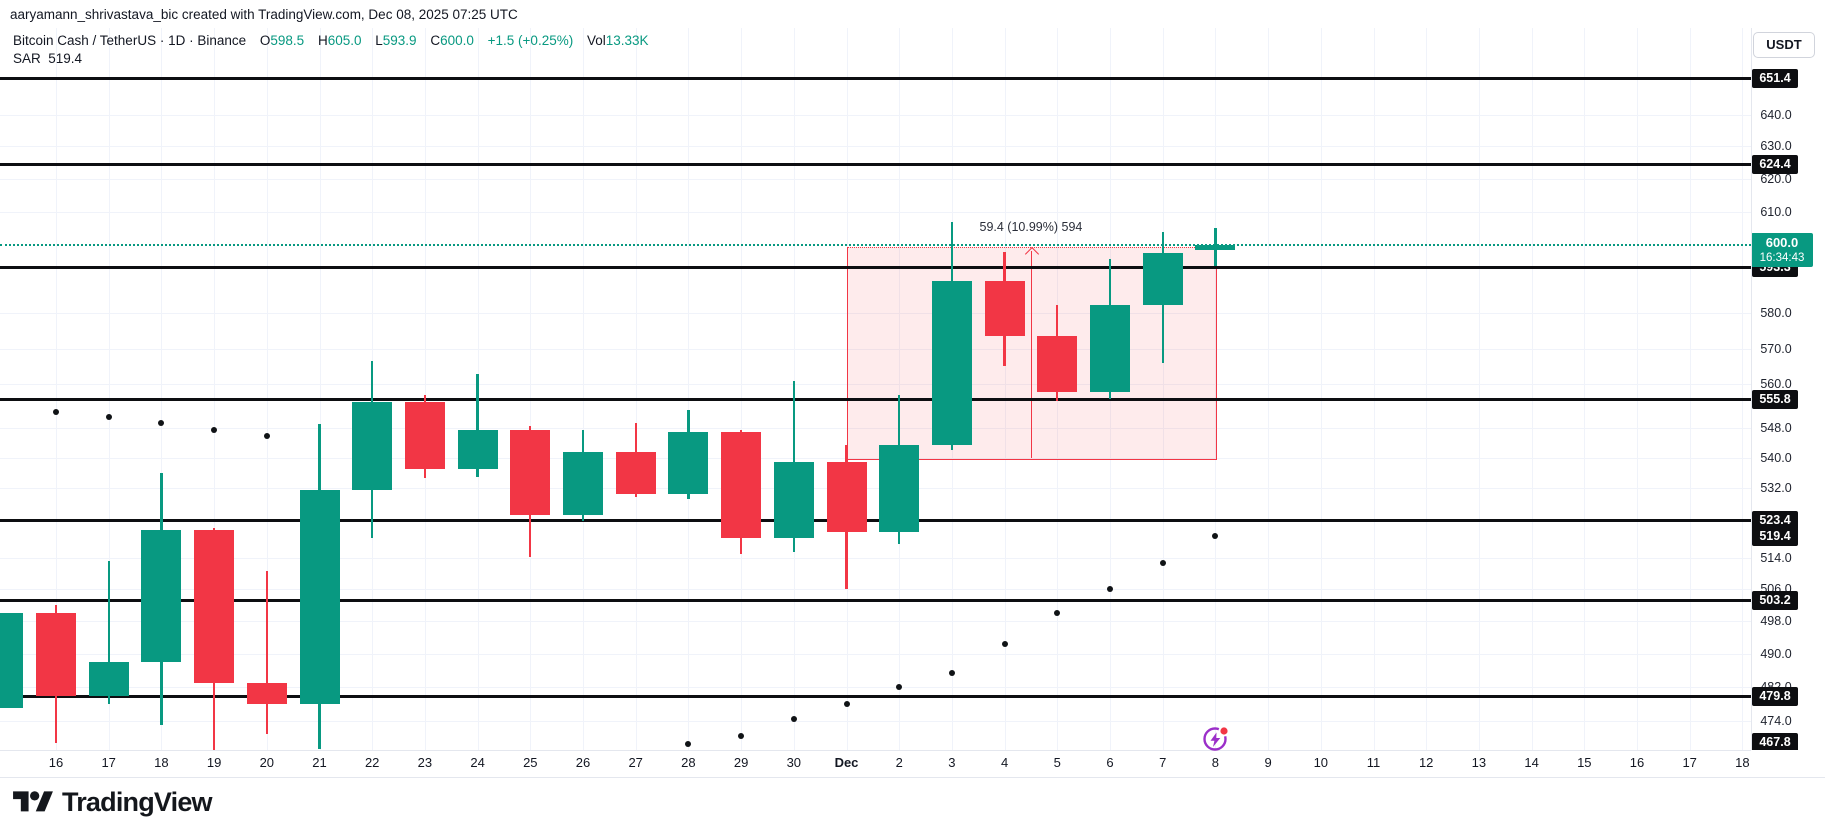 The width and height of the screenshot is (1825, 837). I want to click on price-tick-label: 514.0, so click(1776, 557).